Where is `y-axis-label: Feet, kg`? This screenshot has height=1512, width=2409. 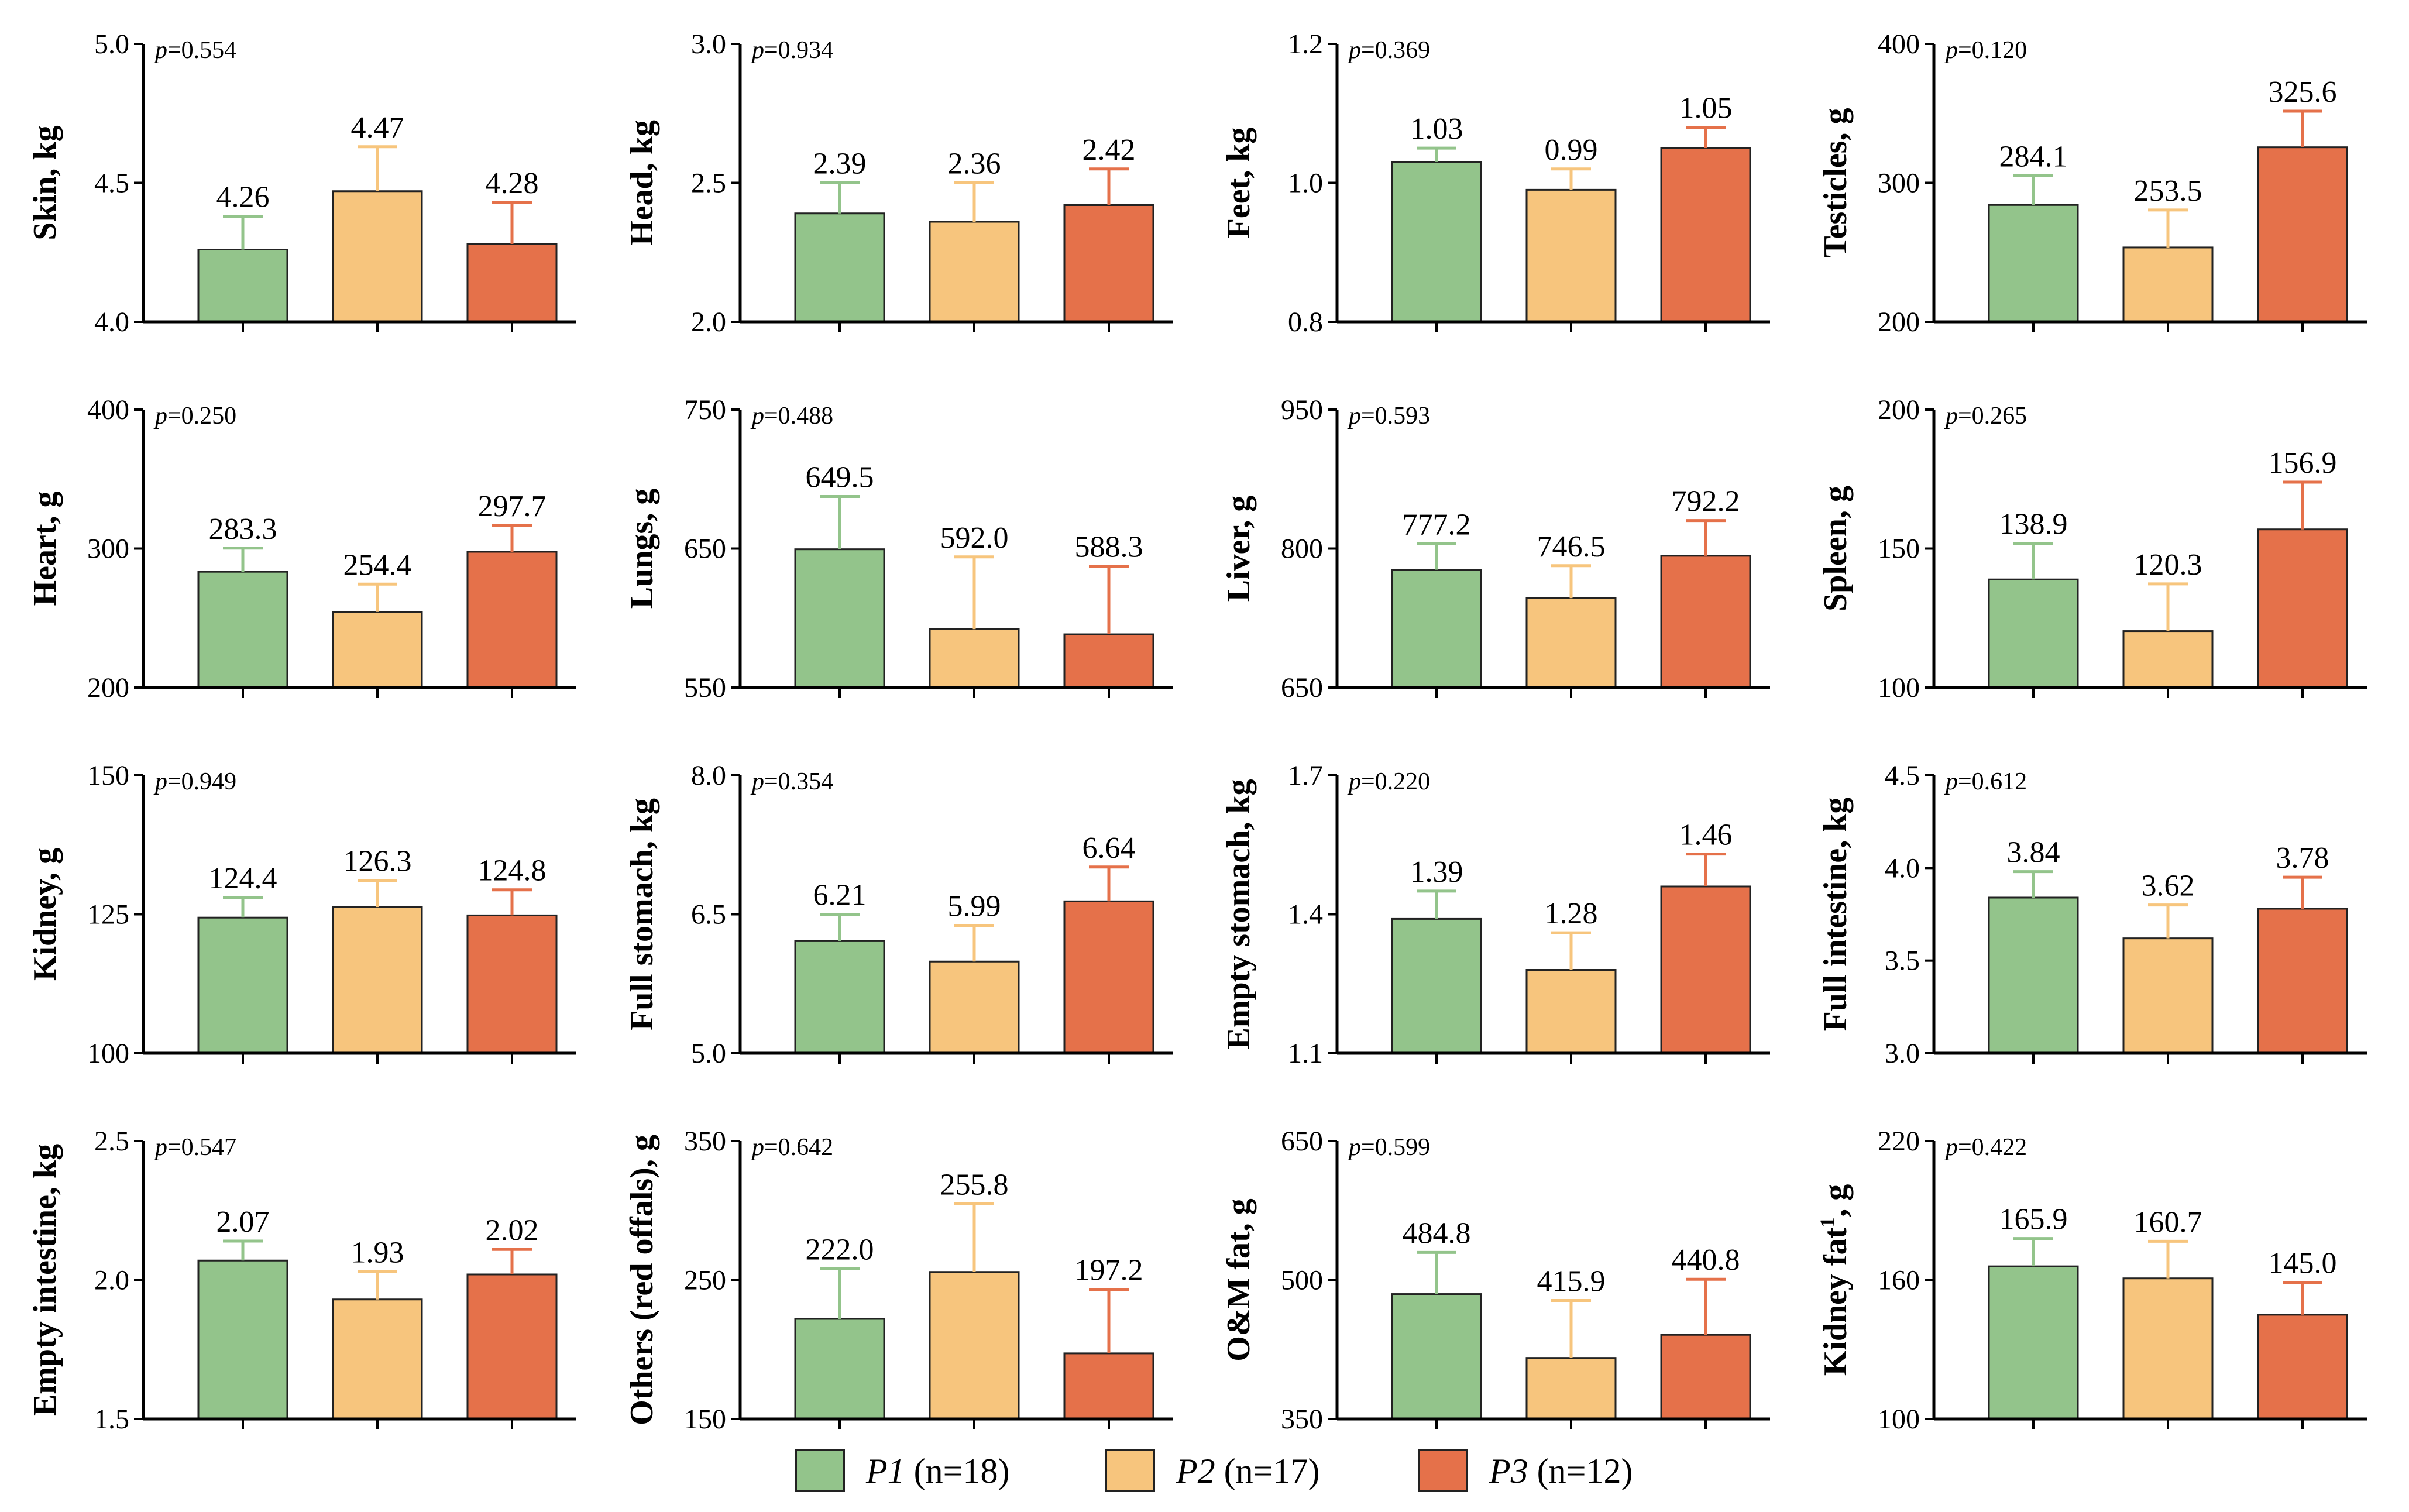 y-axis-label: Feet, kg is located at coordinates (1239, 183).